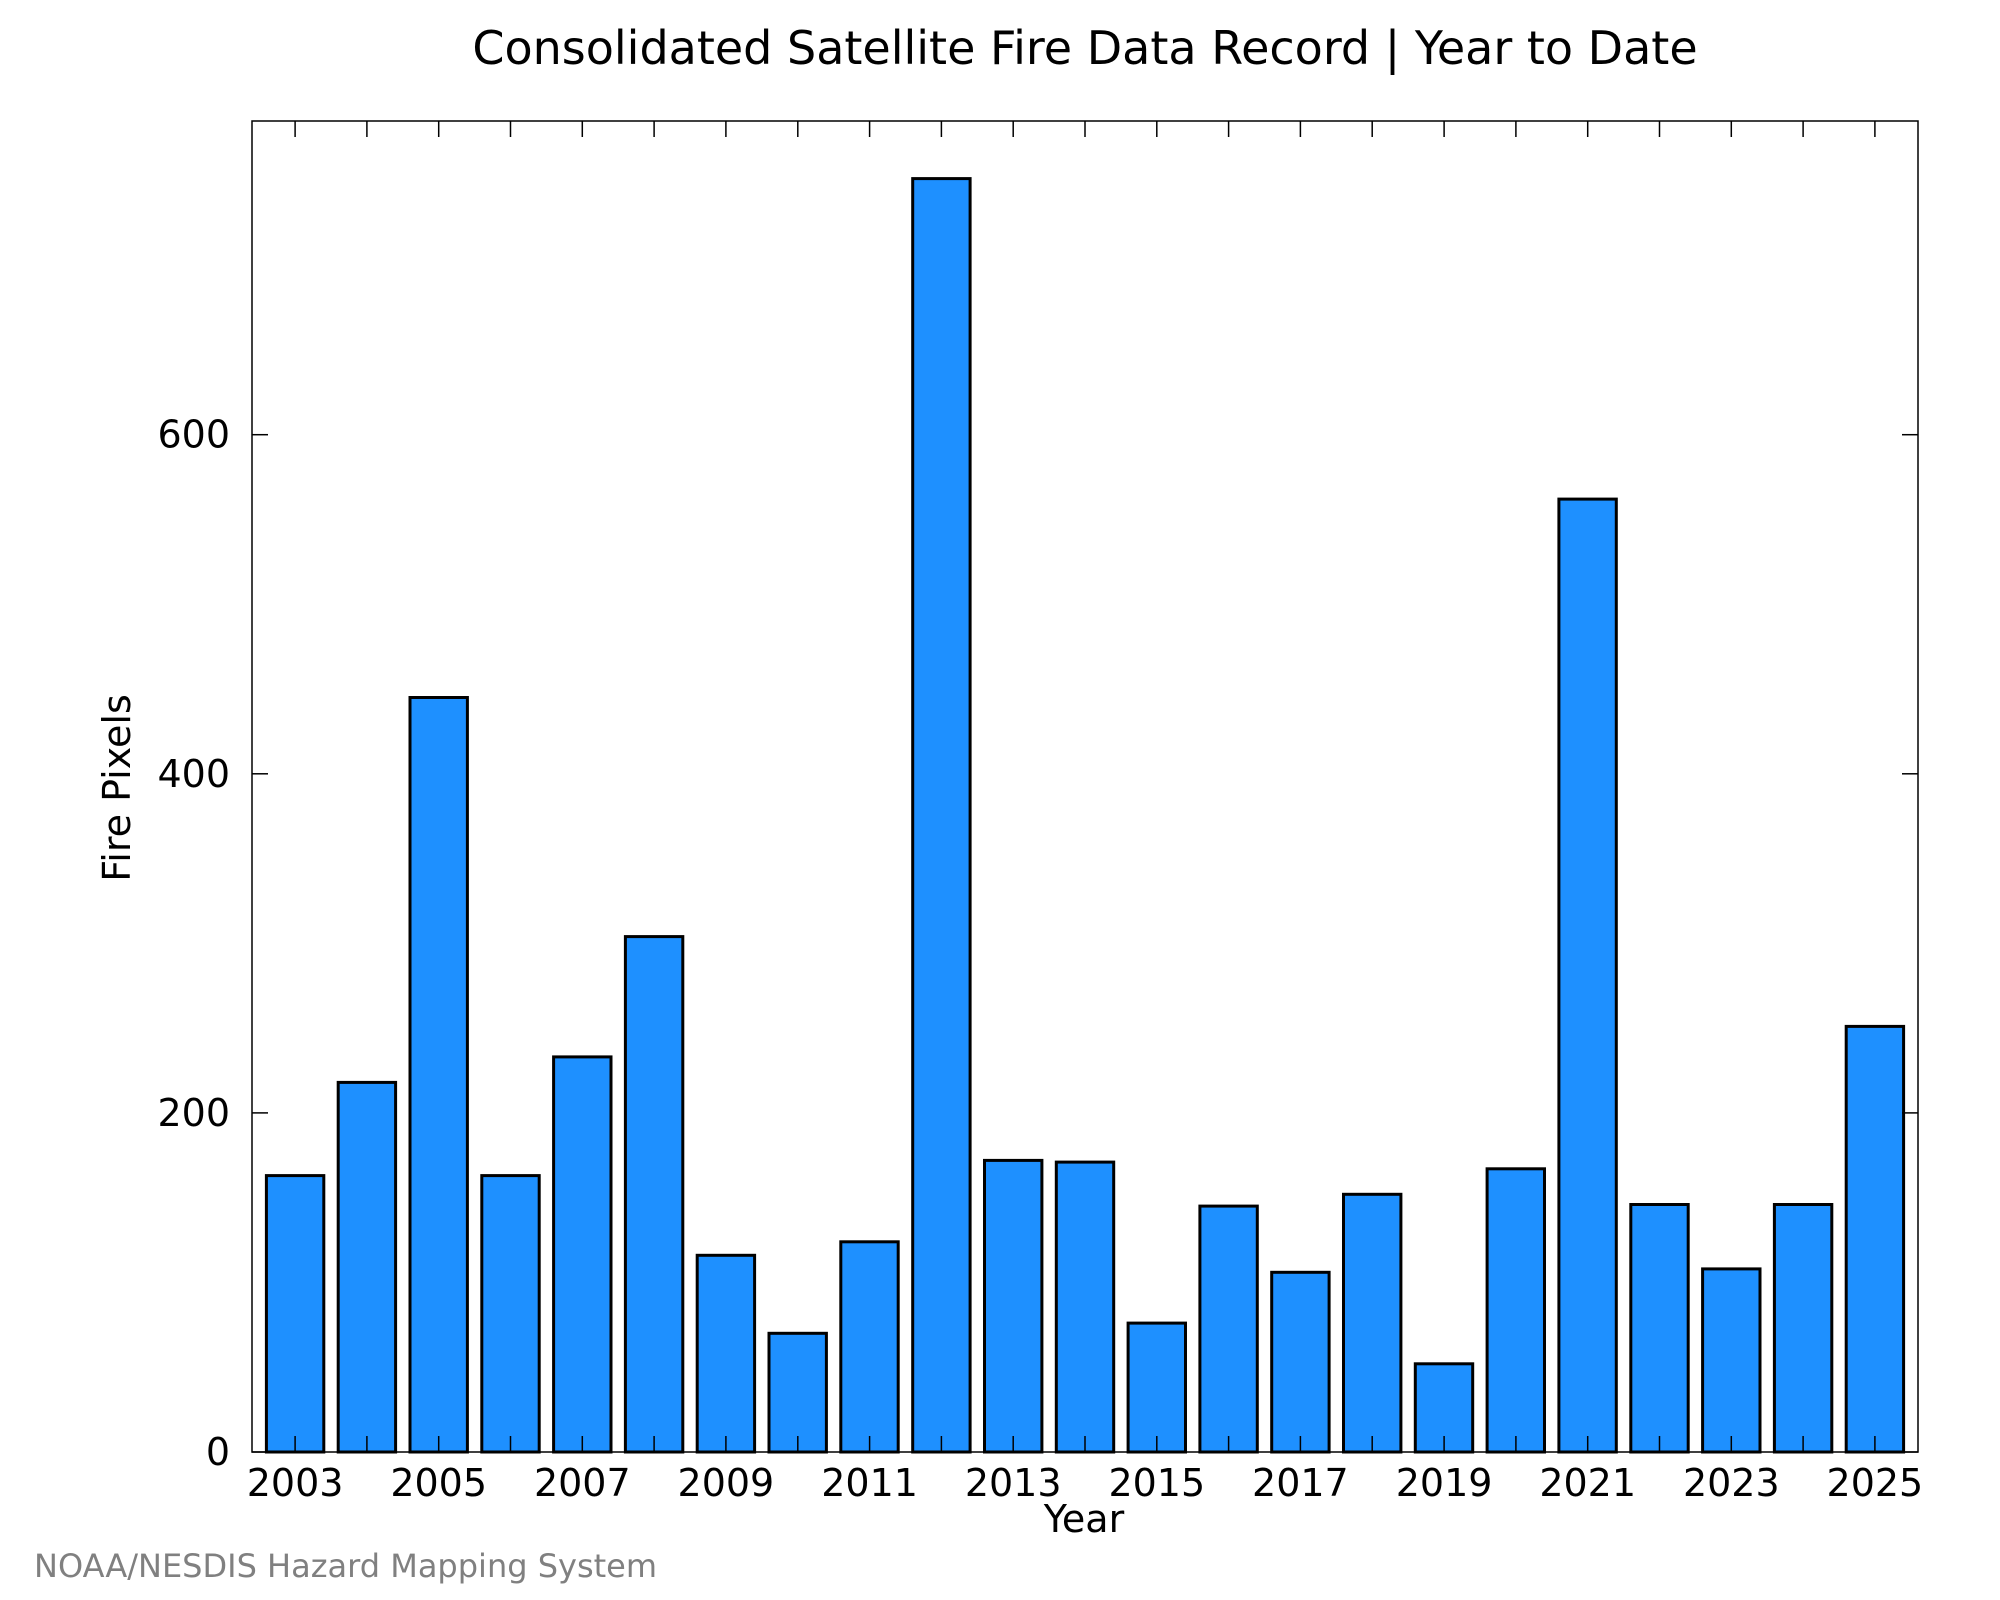 The height and width of the screenshot is (1600, 2000). I want to click on bar-2004, so click(367, 1267).